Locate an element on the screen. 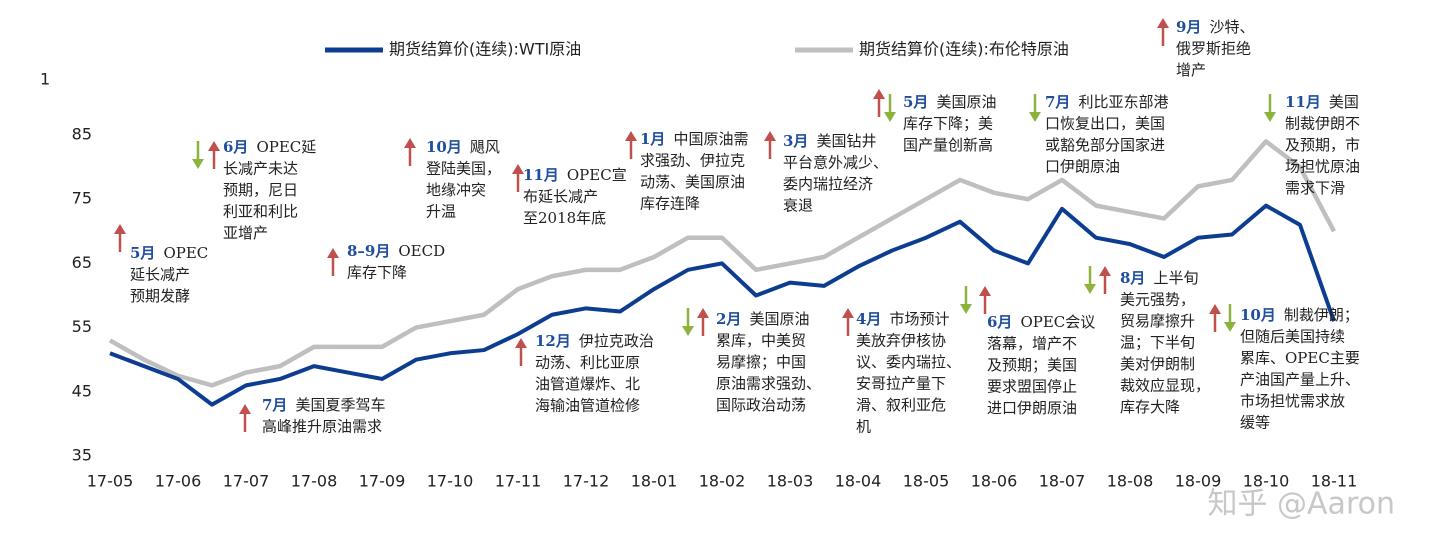  y-tick-label: 85 is located at coordinates (82, 134).